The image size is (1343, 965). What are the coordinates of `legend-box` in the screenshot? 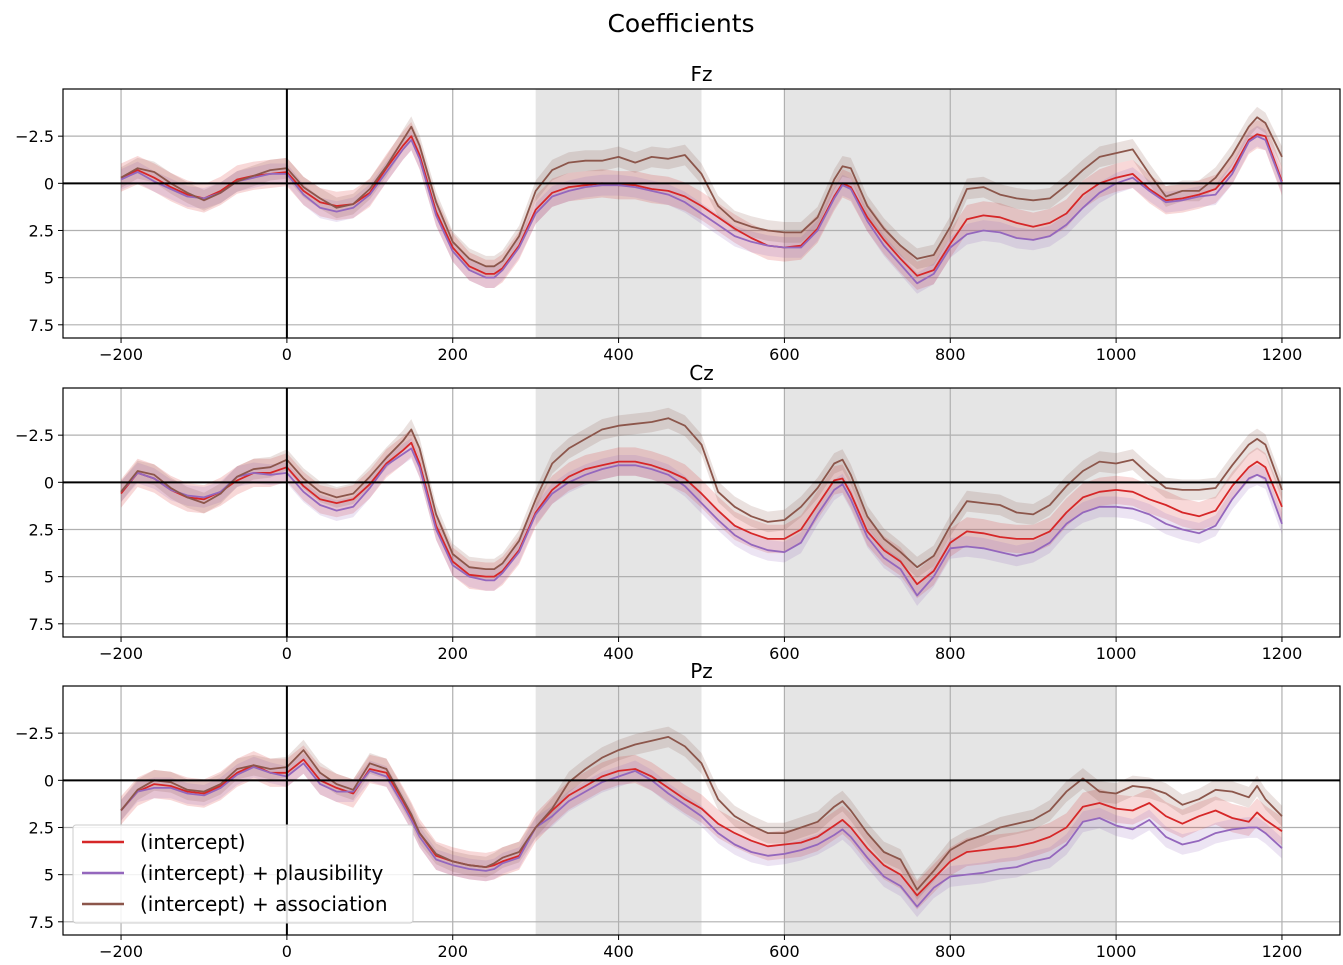 It's located at (243, 874).